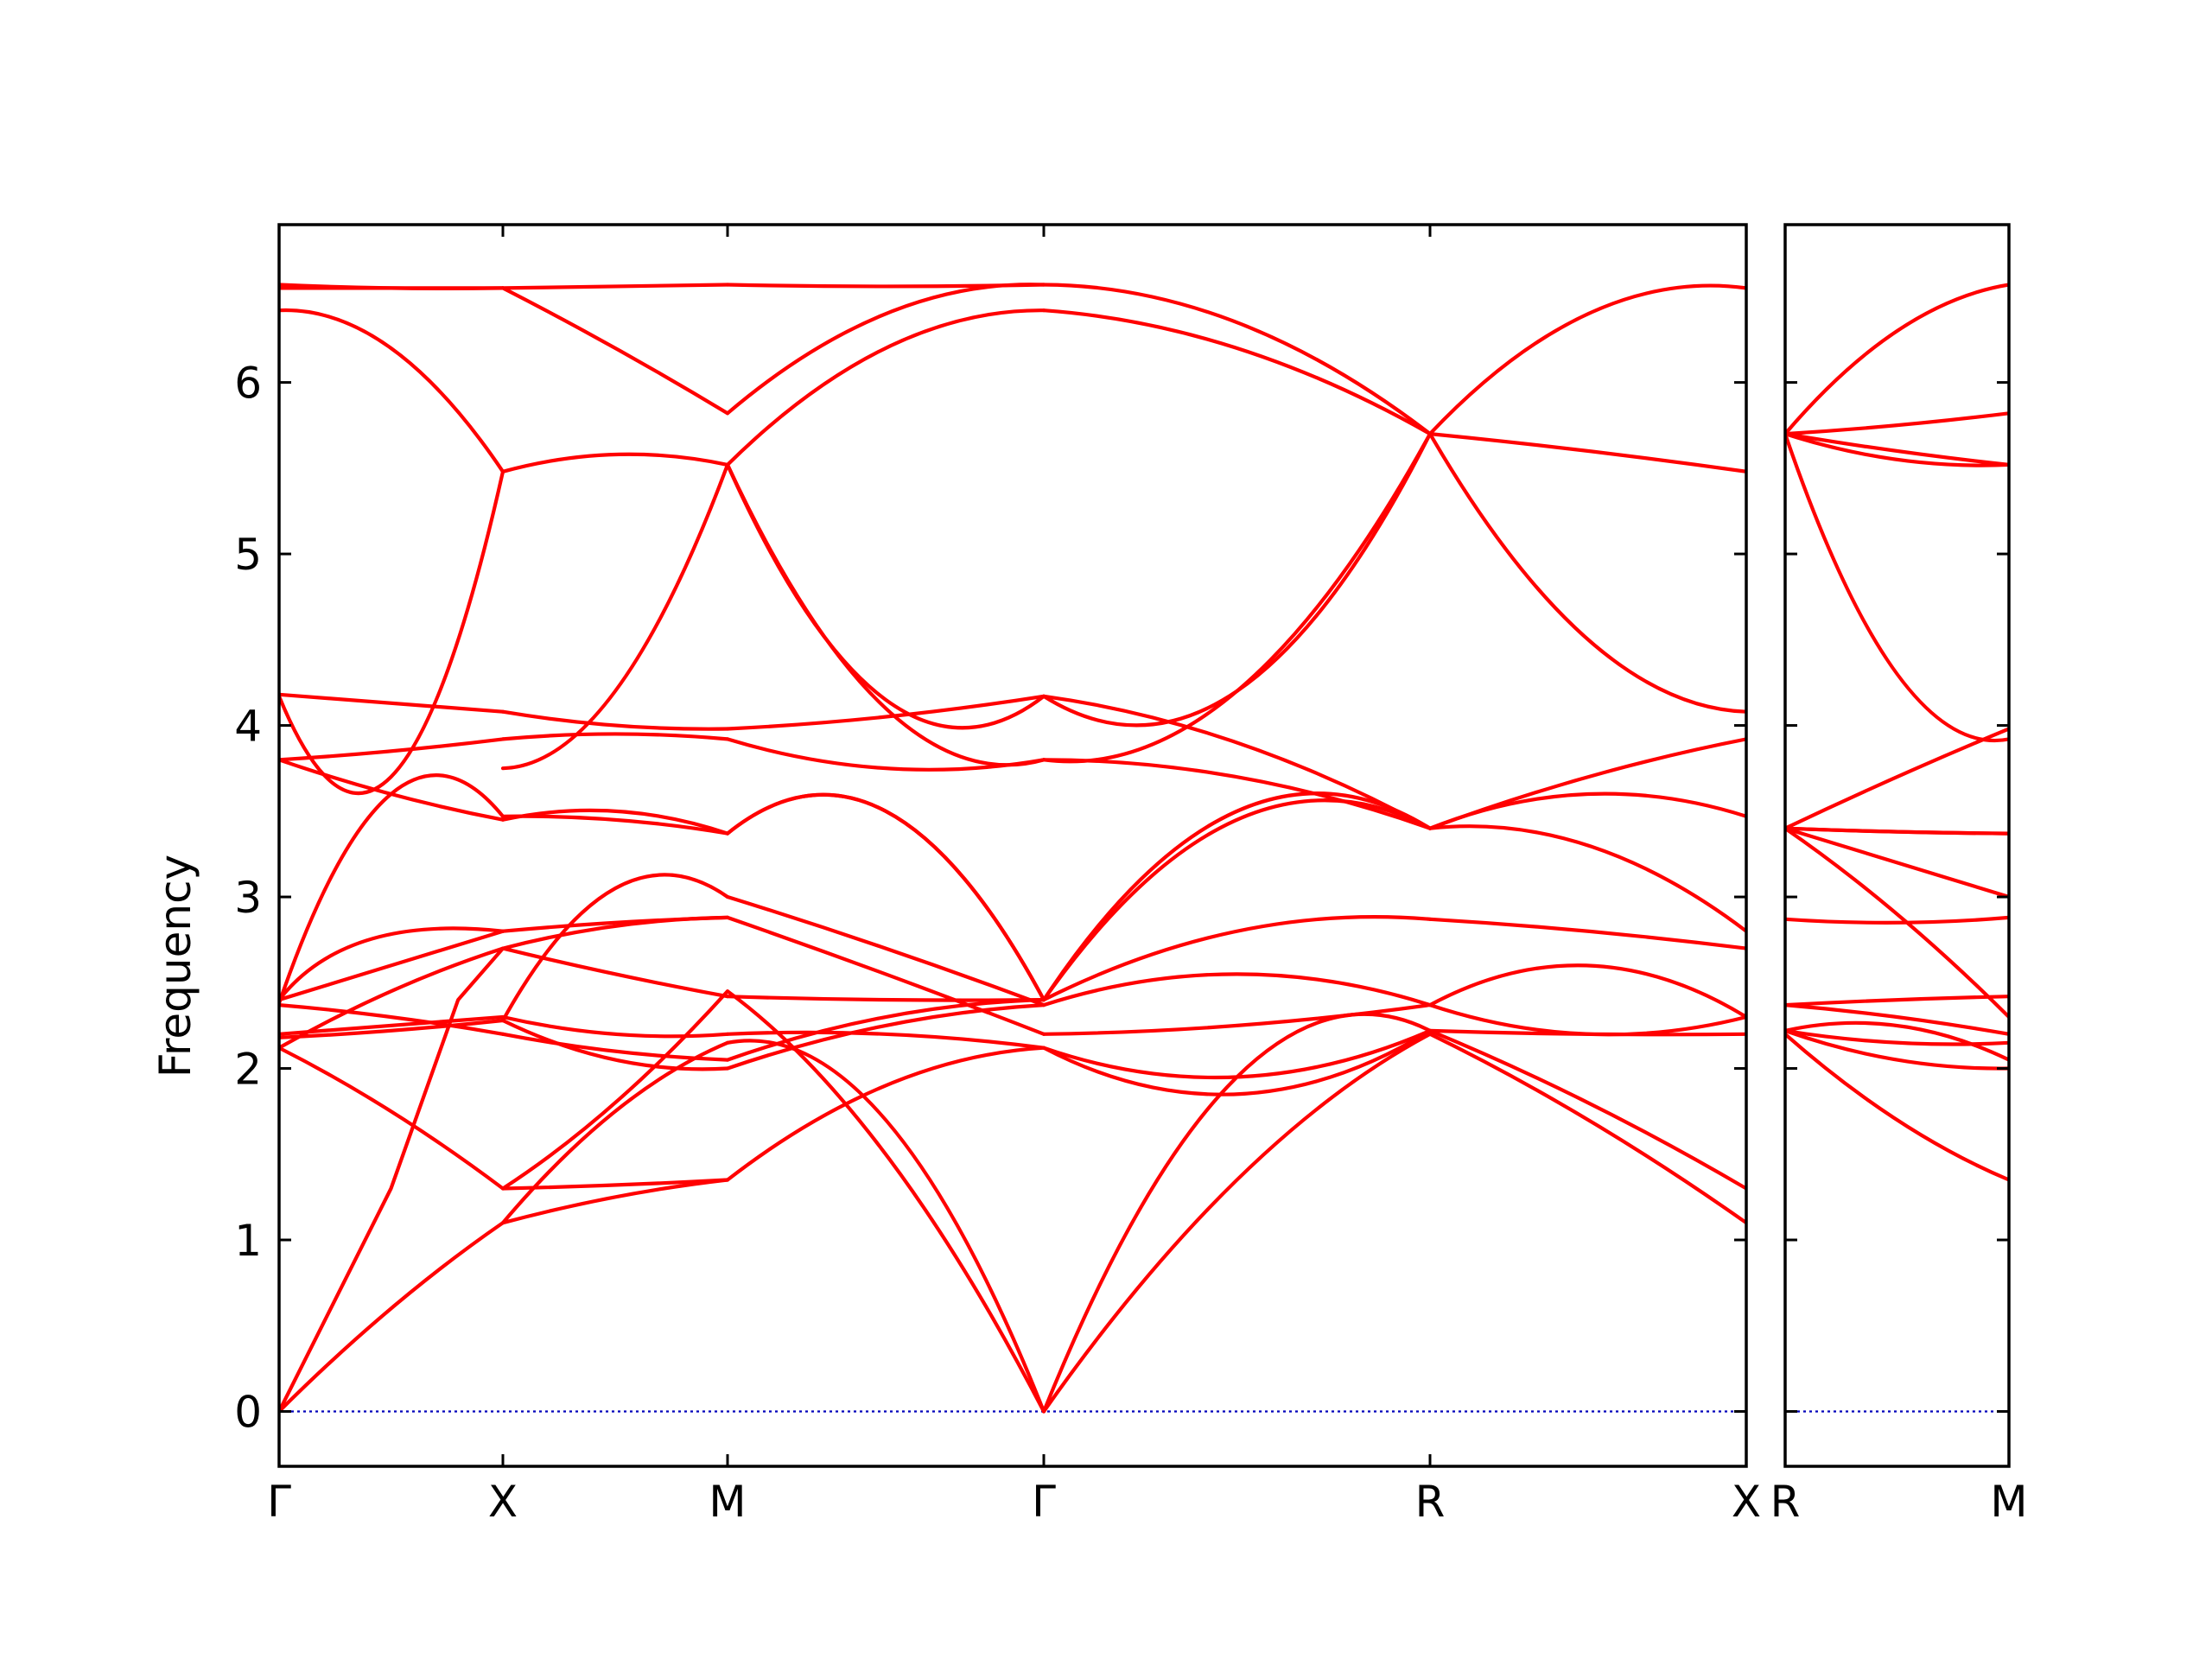  I want to click on y-axis-title: Frequency, so click(175, 966).